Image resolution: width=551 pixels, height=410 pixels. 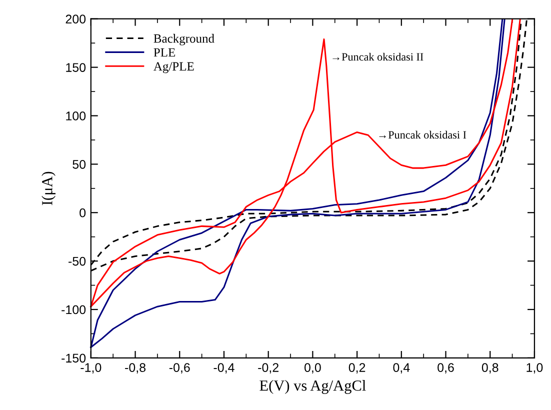 What do you see at coordinates (49, 189) in the screenshot?
I see `y-axis-title: I(μA)` at bounding box center [49, 189].